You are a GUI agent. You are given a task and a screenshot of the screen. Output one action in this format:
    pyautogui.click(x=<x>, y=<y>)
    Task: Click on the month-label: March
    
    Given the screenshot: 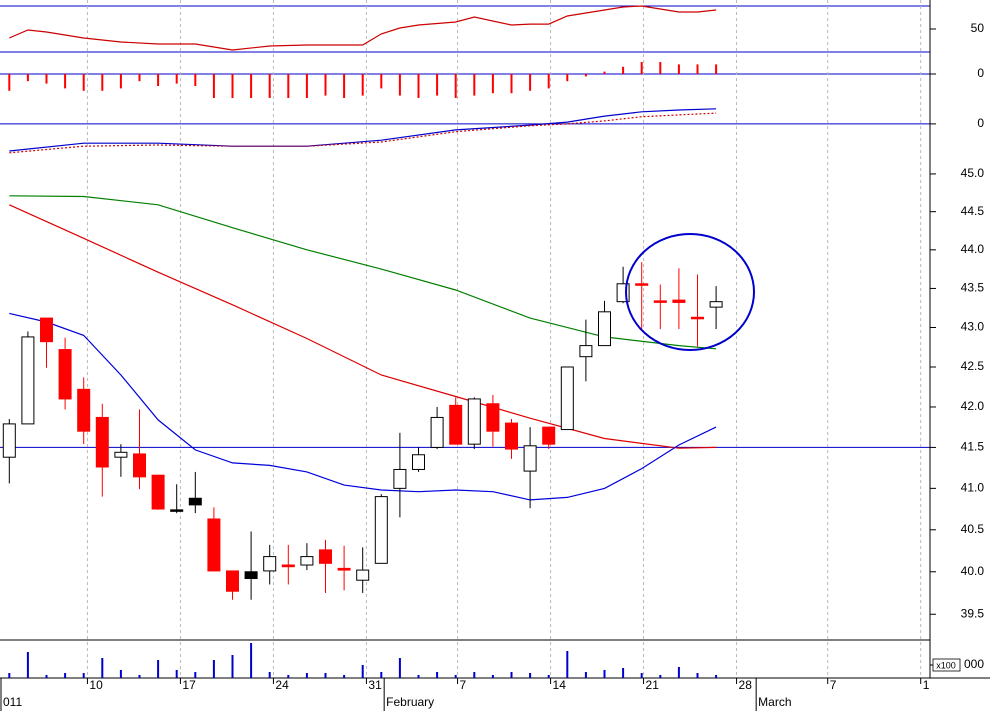 What is the action you would take?
    pyautogui.click(x=774, y=702)
    